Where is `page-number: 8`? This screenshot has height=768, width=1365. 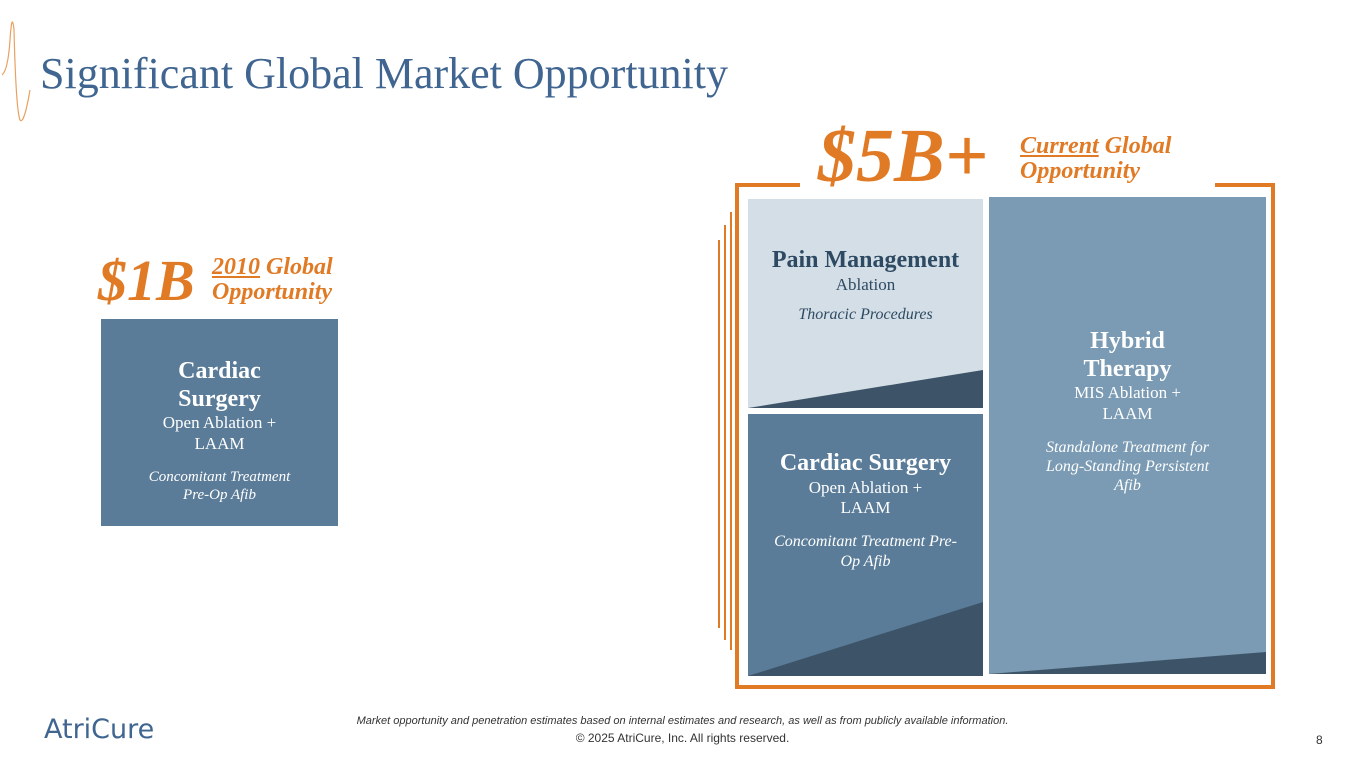
page-number: 8 is located at coordinates (1319, 740).